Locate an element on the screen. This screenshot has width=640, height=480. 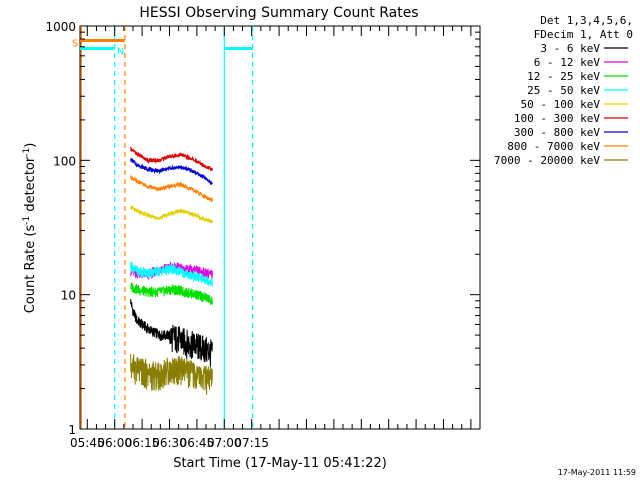
y-axis-label-part2: detector is located at coordinates (30, 186).